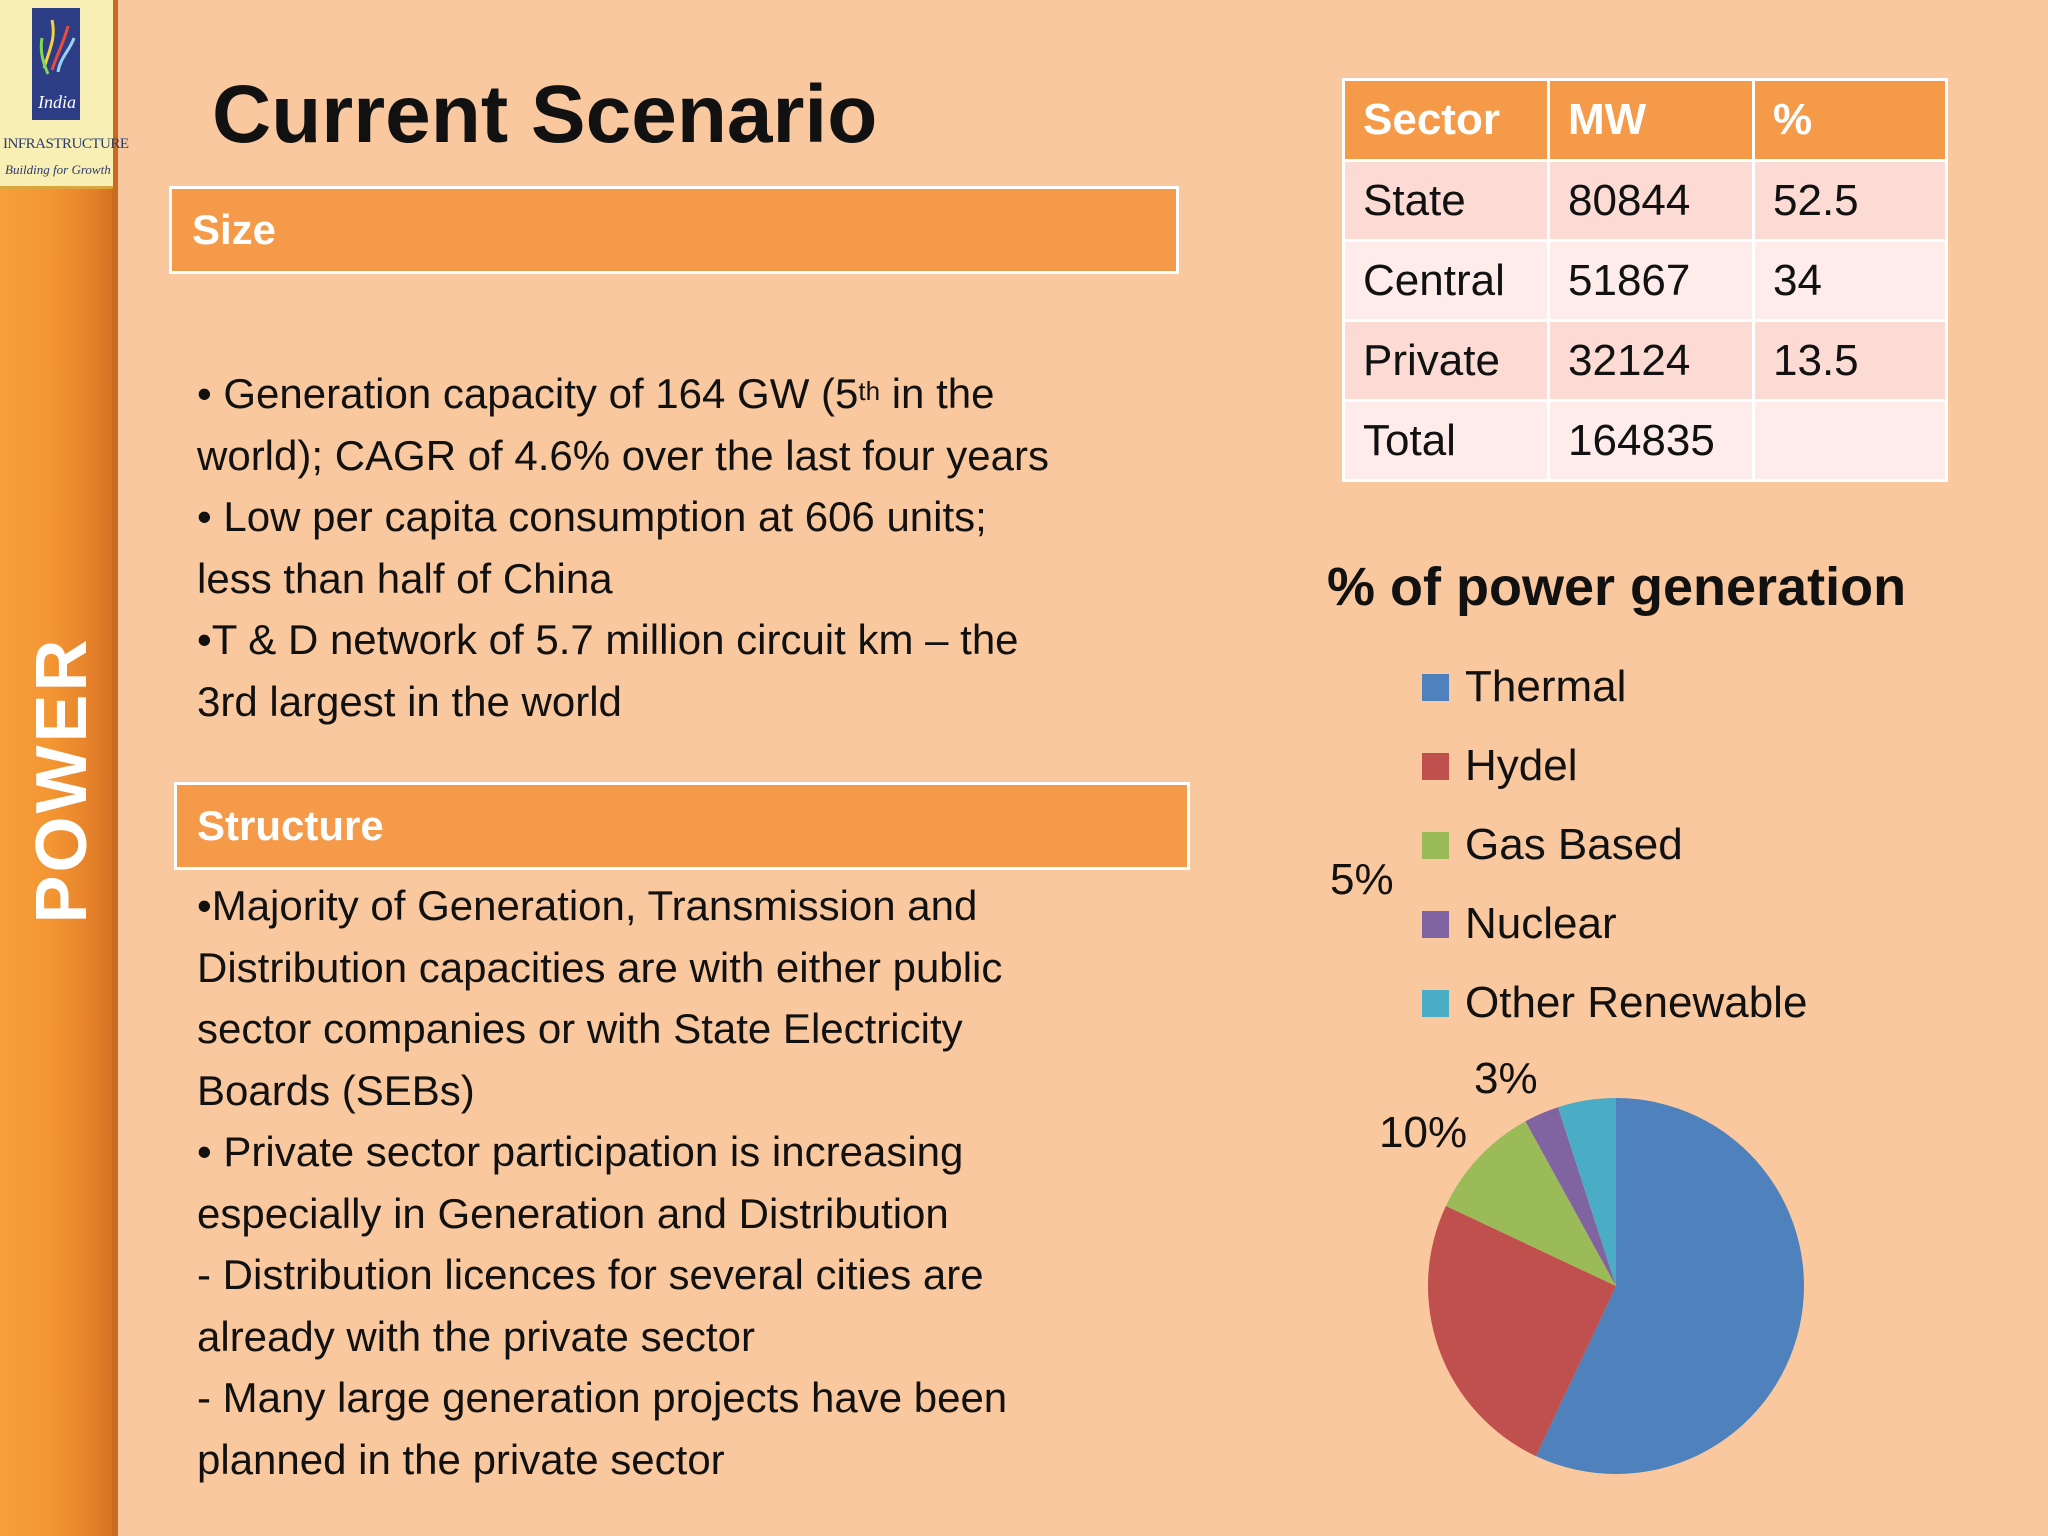  I want to click on legend-item: Gas Based, so click(1552, 845).